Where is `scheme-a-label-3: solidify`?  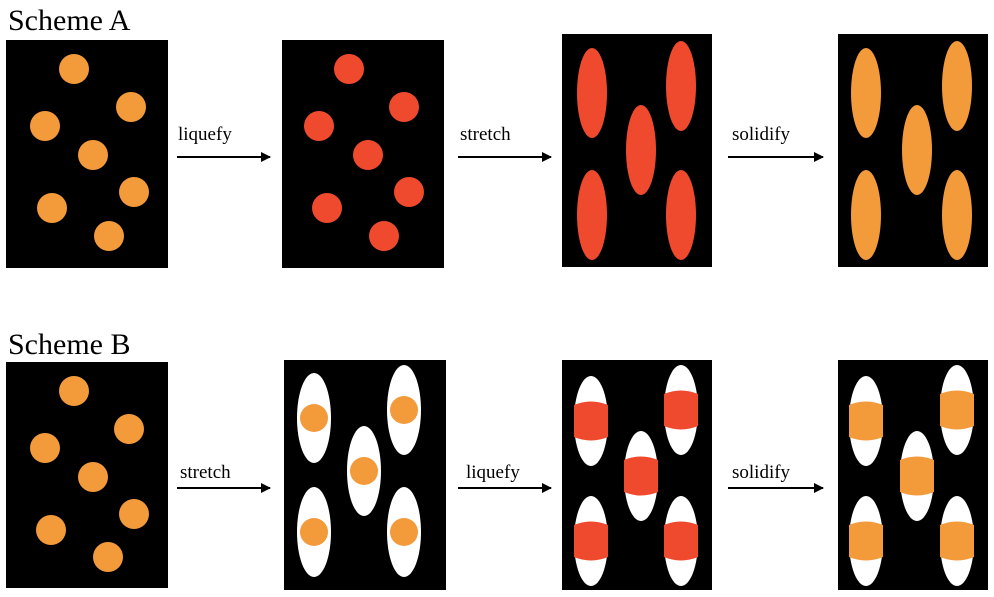 scheme-a-label-3: solidify is located at coordinates (761, 134).